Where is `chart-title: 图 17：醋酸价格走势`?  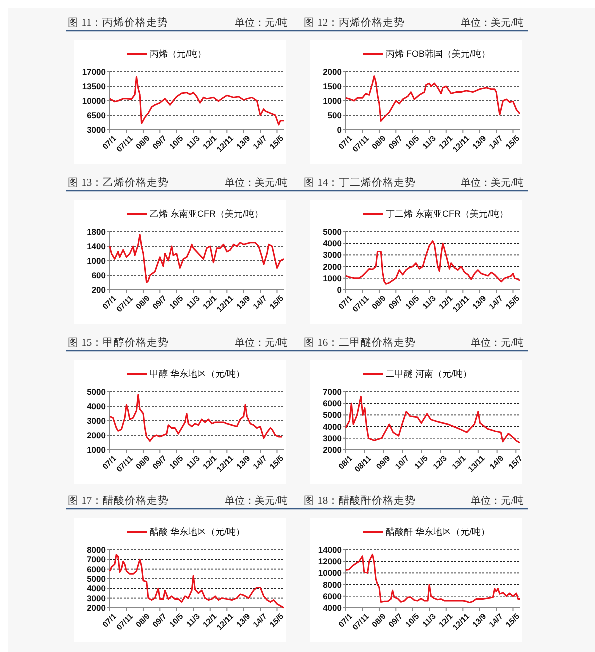 chart-title: 图 17：醋酸价格走势 is located at coordinates (119, 500).